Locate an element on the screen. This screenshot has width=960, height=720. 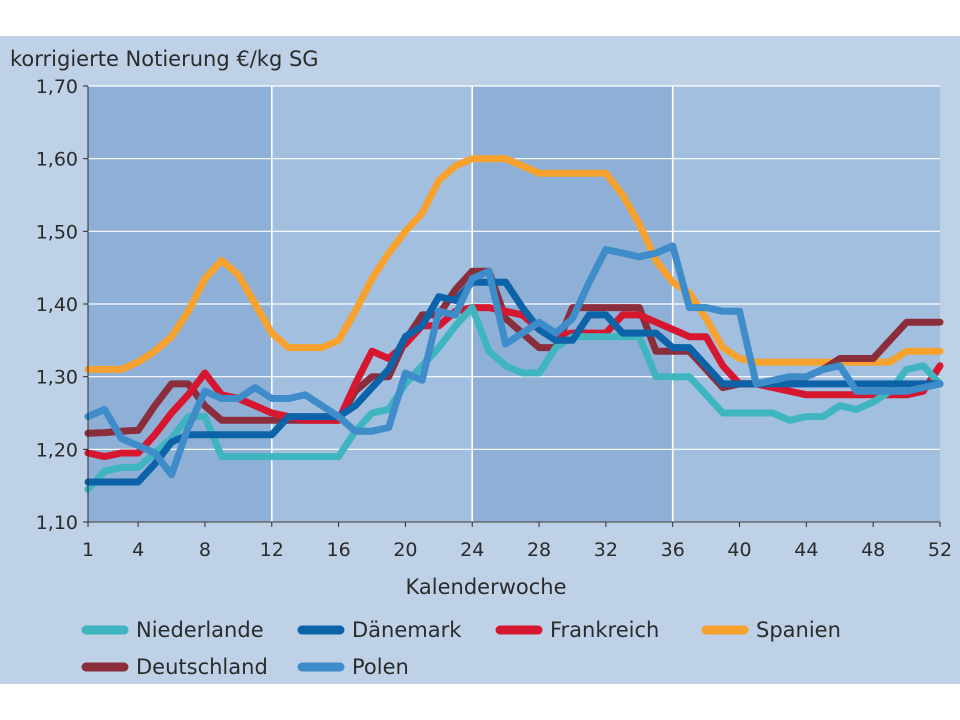
x-tick-label: 16 is located at coordinates (338, 550).